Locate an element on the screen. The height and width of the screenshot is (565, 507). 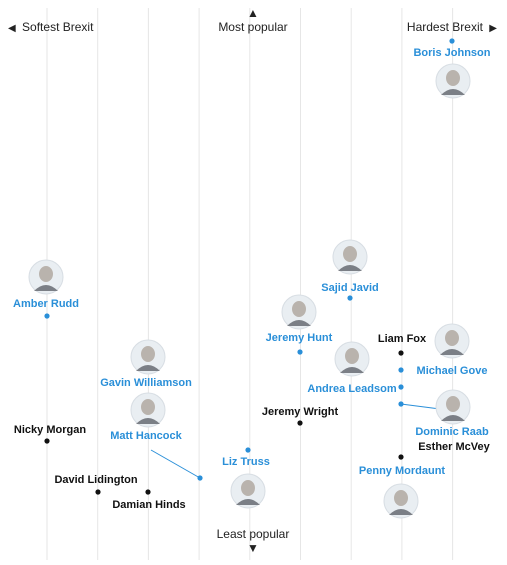
jeremy-hunt-point is located at coordinates (300, 352).